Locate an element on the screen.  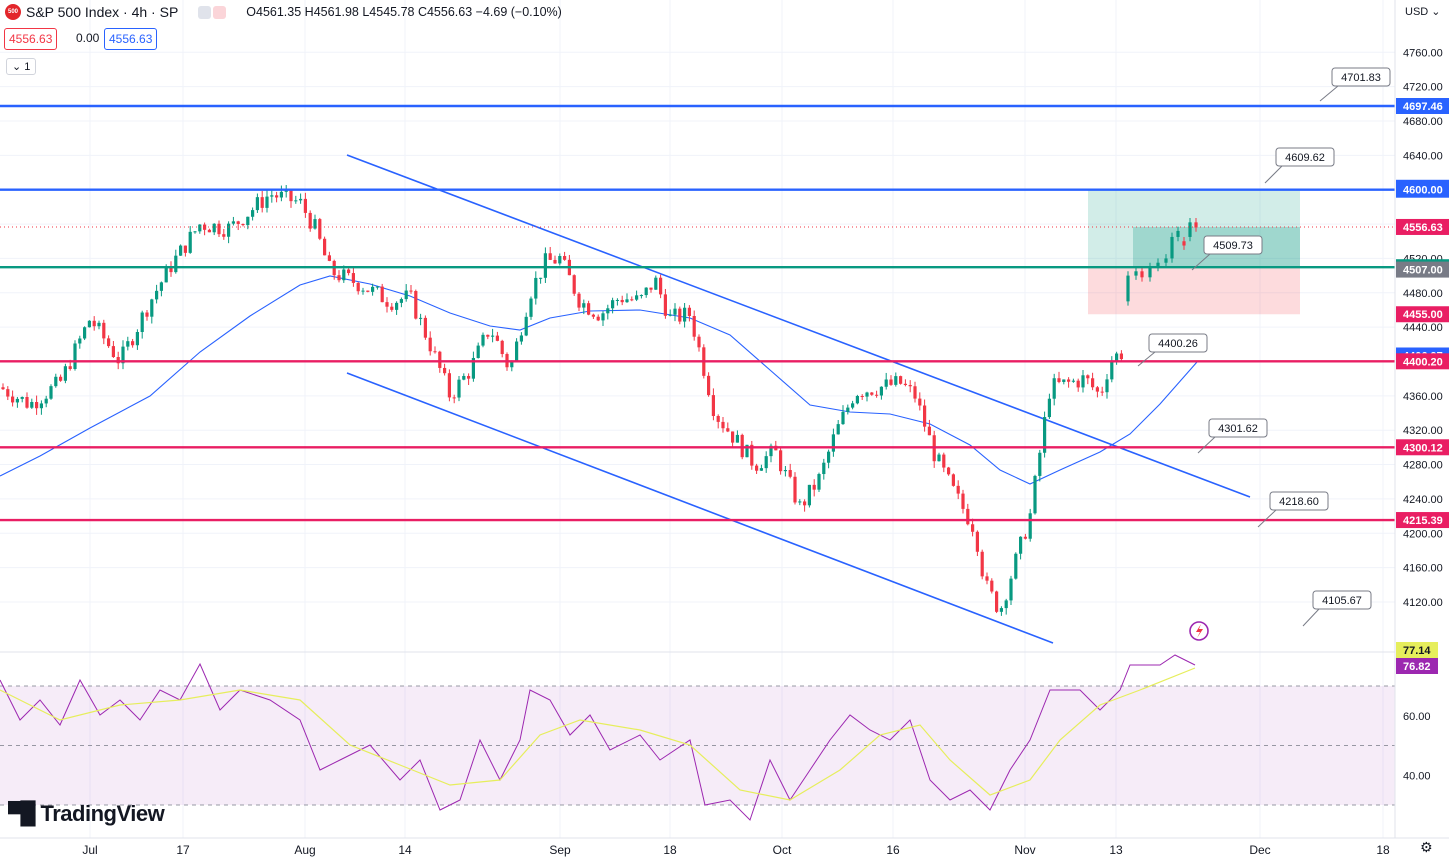
callout-text: 4509.73 is located at coordinates (1233, 246).